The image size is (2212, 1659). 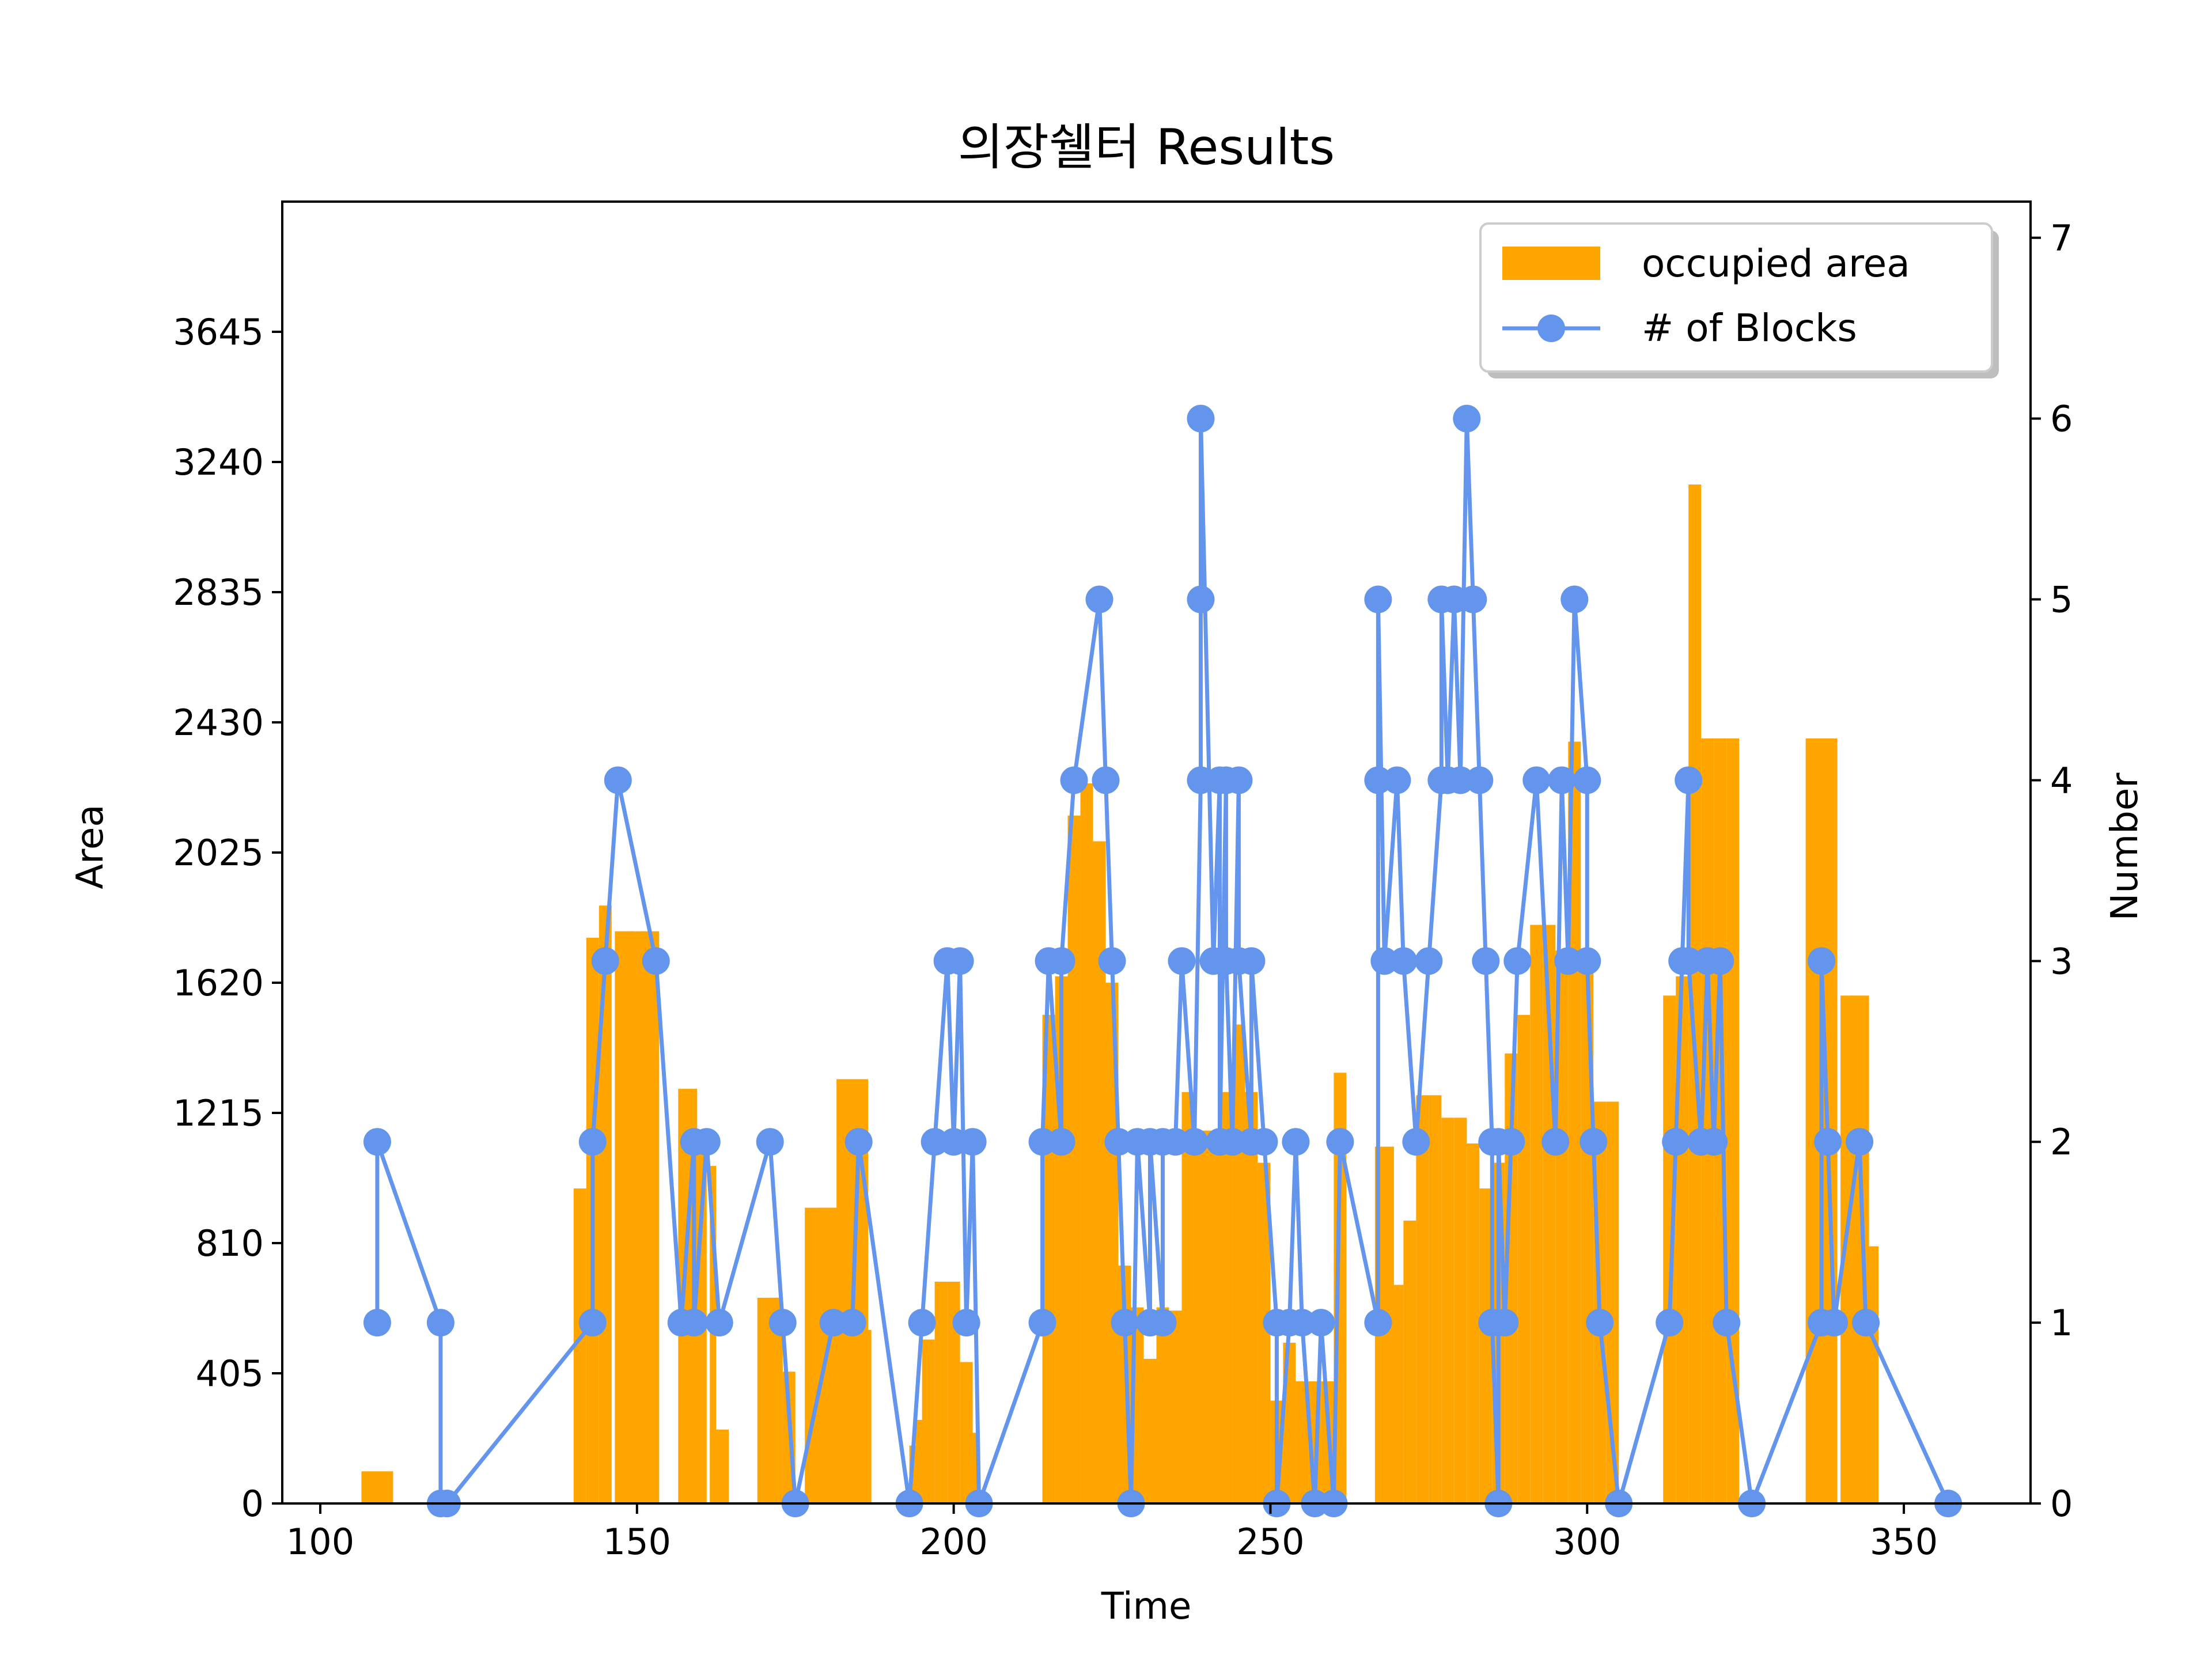 What do you see at coordinates (218, 462) in the screenshot?
I see `y-tick-label: 3240` at bounding box center [218, 462].